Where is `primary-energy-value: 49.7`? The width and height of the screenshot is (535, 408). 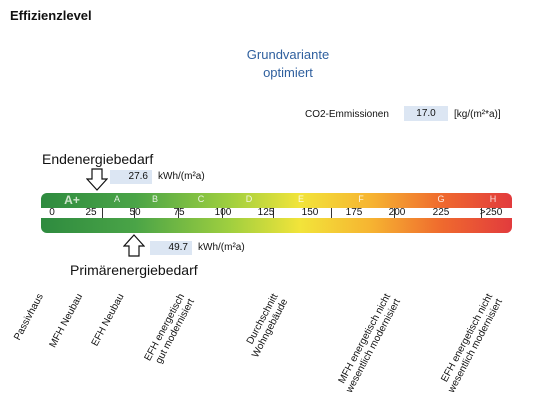 primary-energy-value: 49.7 is located at coordinates (171, 248).